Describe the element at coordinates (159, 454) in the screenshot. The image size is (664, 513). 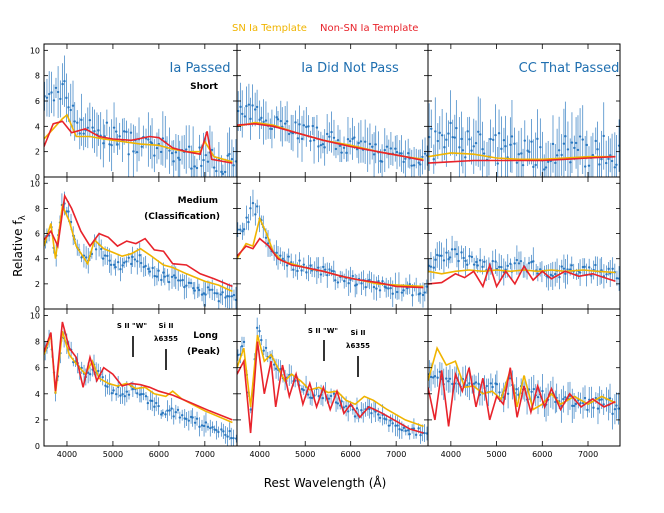
I see `x-tick-label: 6000` at that location.